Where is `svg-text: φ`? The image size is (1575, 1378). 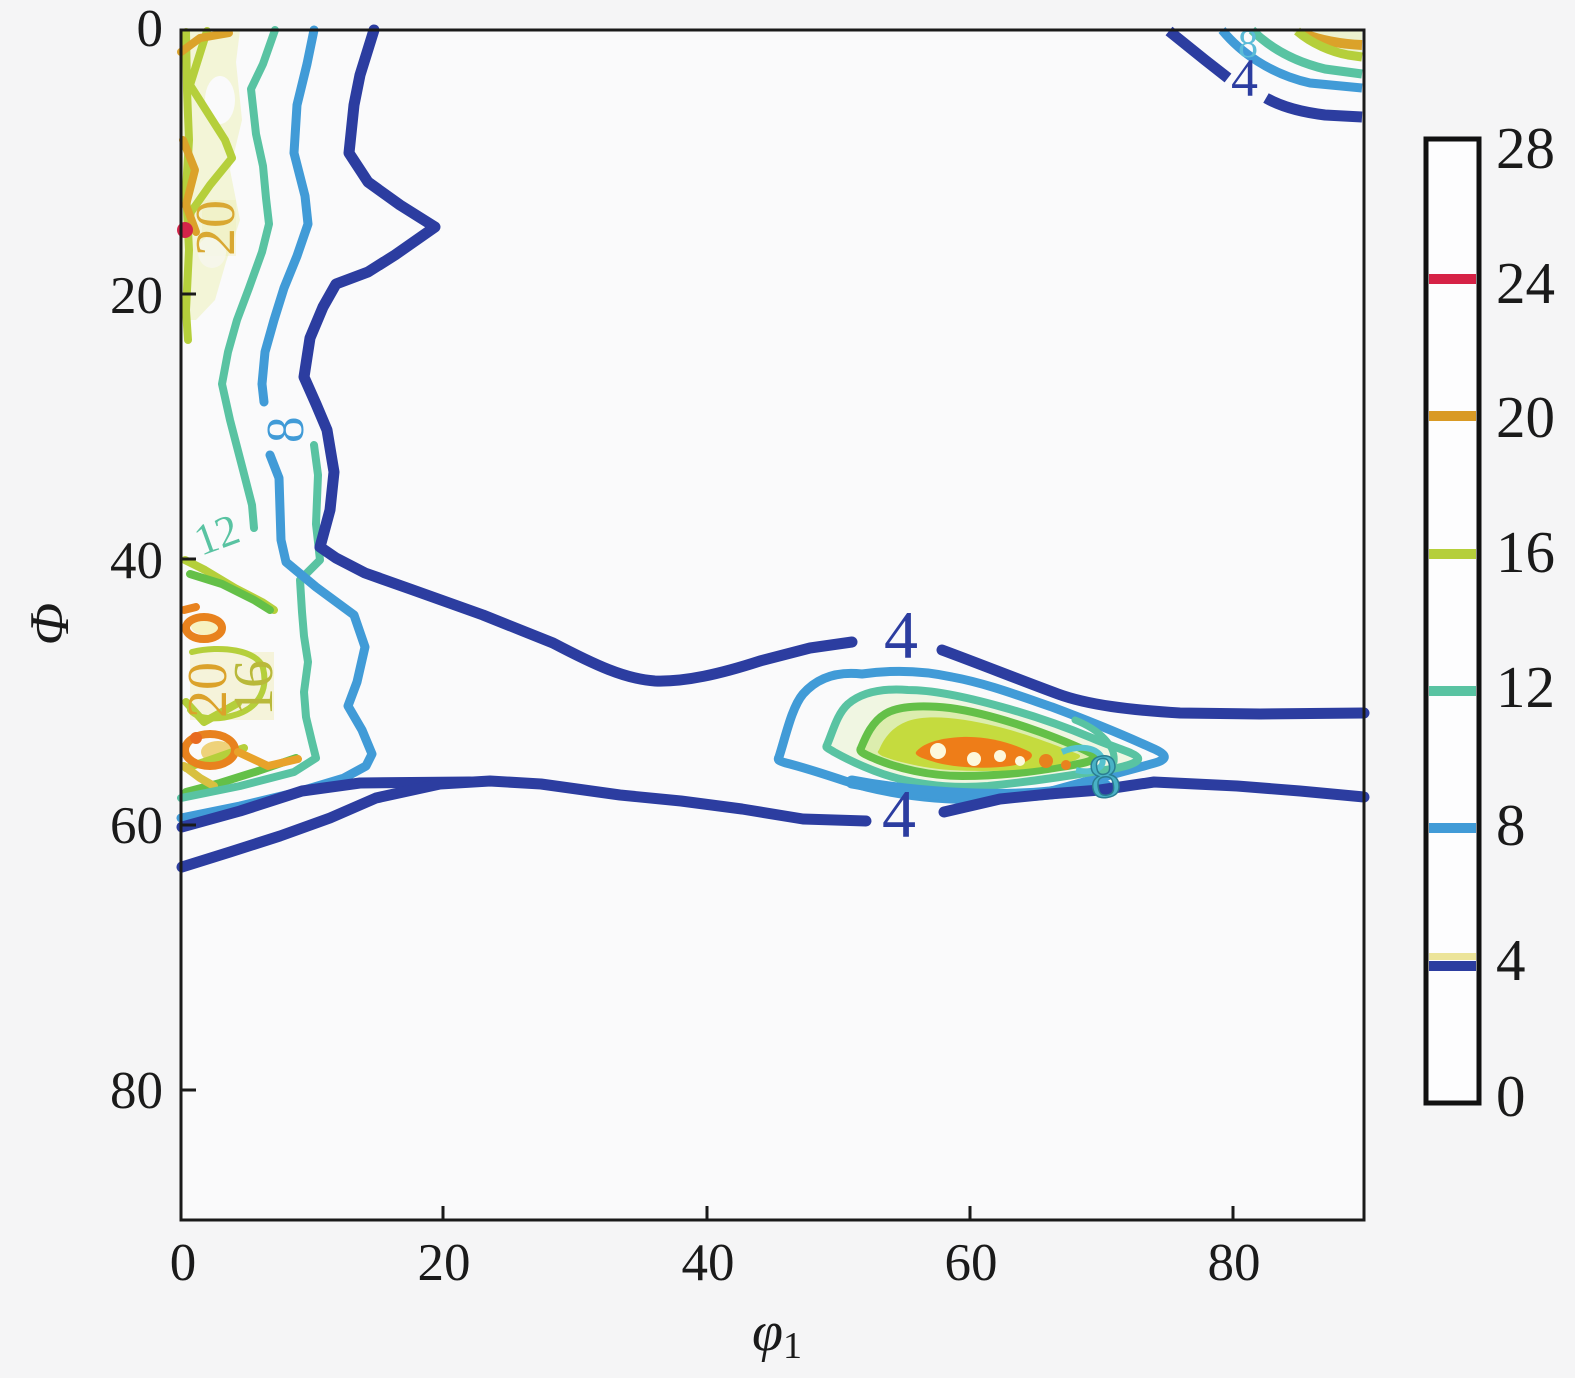 svg-text: φ is located at coordinates (767, 1332).